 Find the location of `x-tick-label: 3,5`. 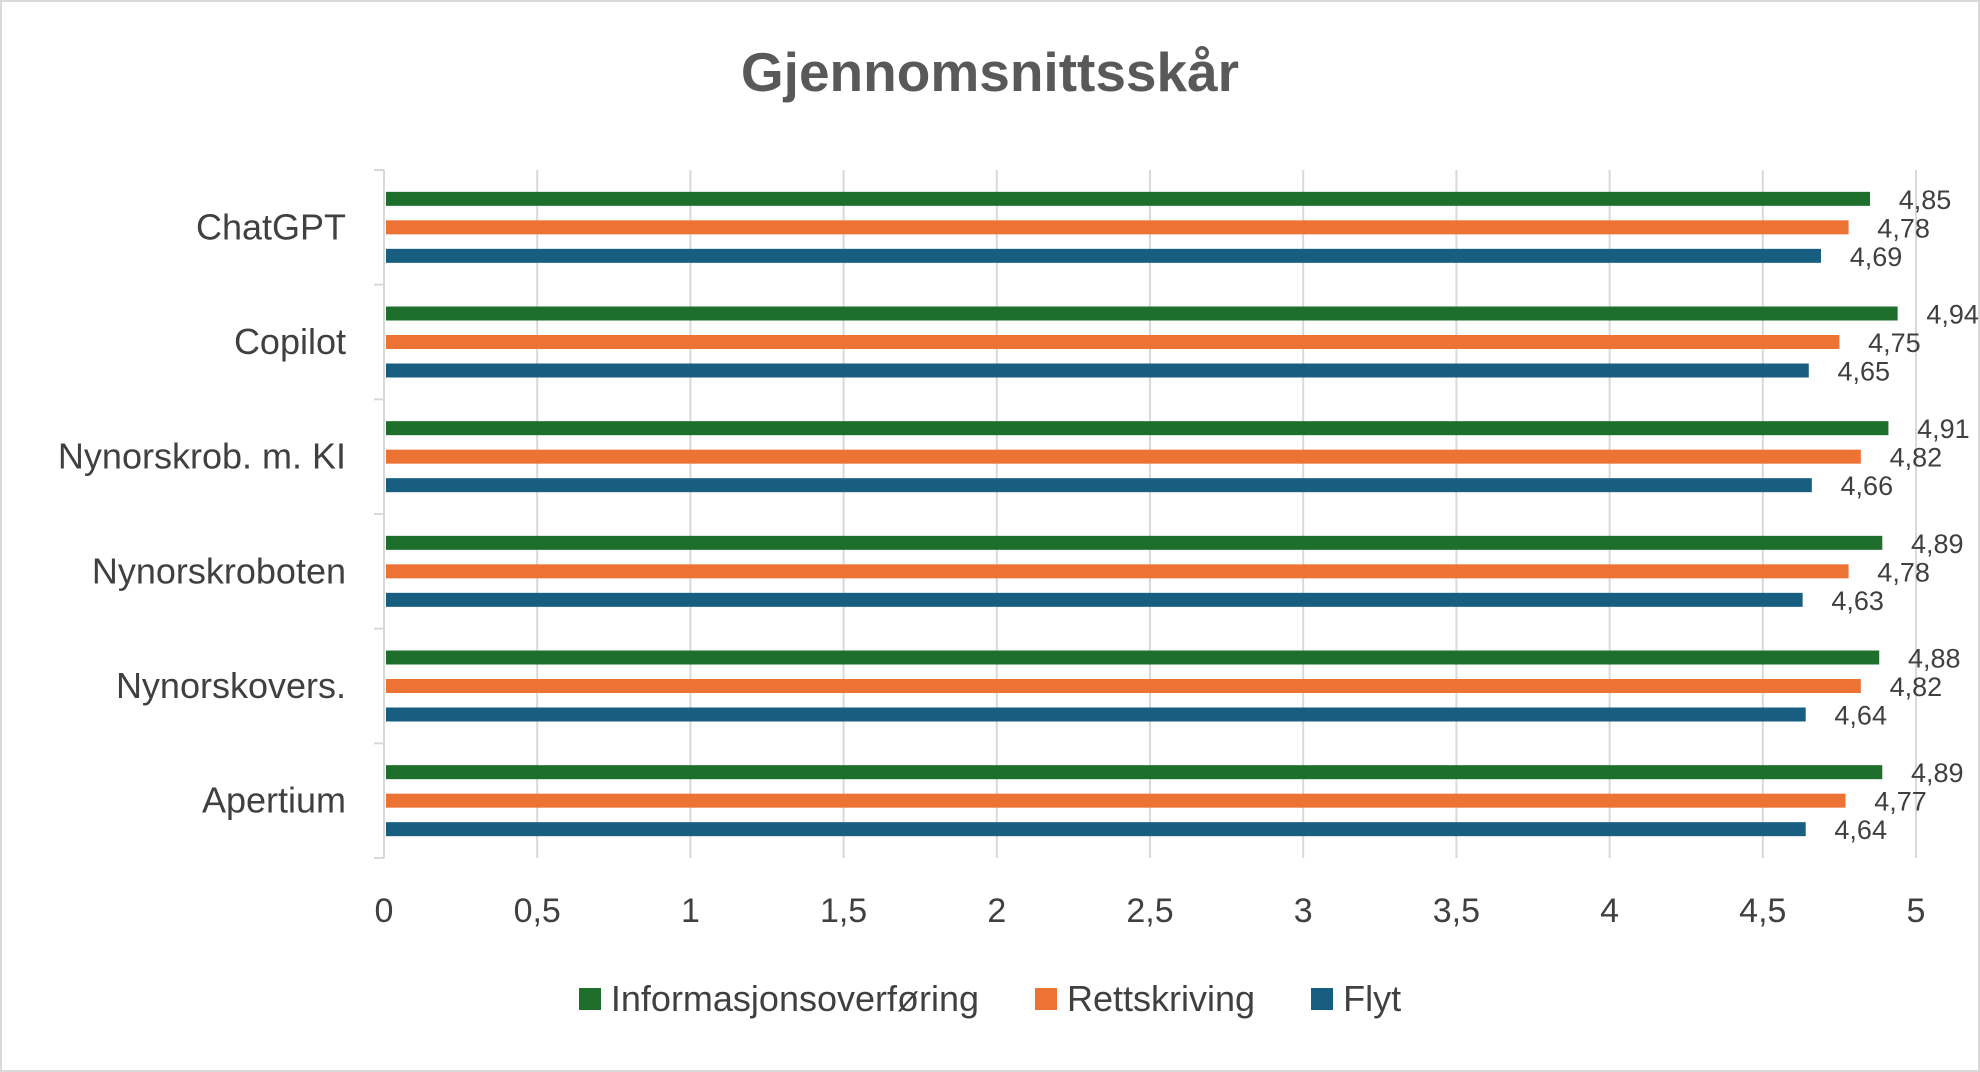

x-tick-label: 3,5 is located at coordinates (1456, 911).